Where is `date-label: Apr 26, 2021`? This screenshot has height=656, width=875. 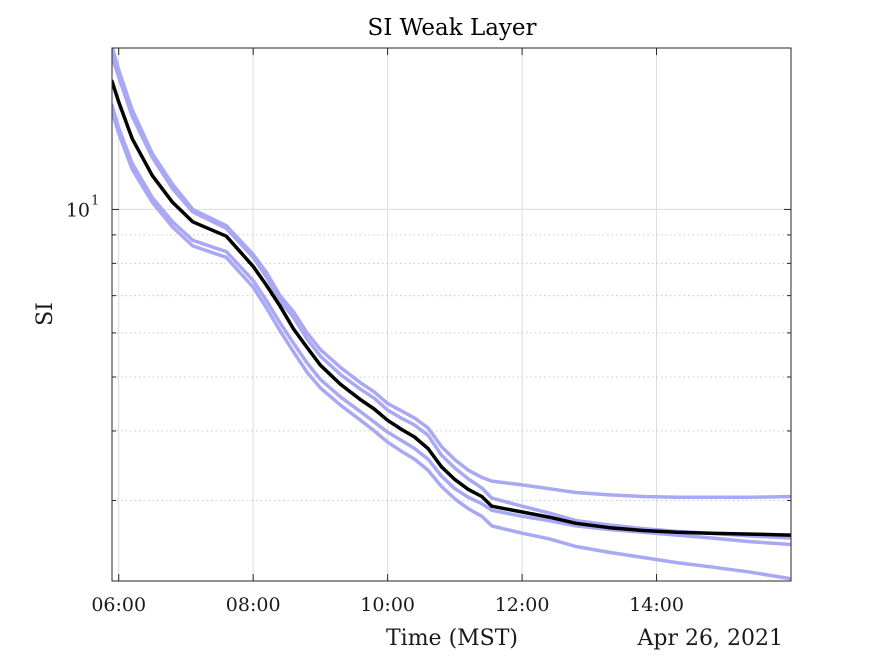
date-label: Apr 26, 2021 is located at coordinates (710, 638).